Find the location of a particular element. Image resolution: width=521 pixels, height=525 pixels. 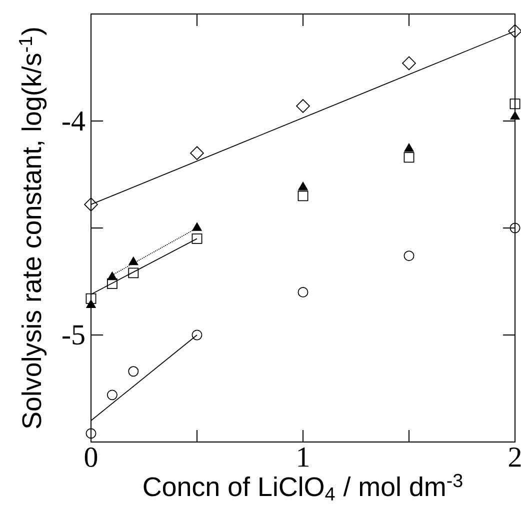

x-tick-label: 0 is located at coordinates (91, 458).